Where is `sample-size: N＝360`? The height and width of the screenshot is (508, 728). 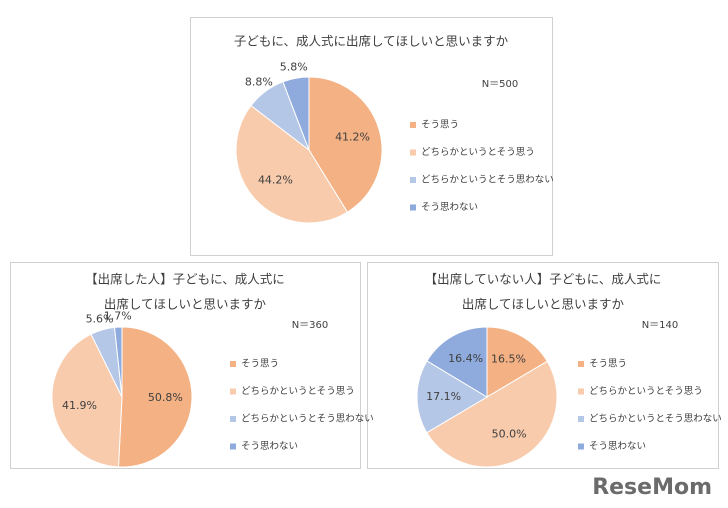
sample-size: N＝360 is located at coordinates (310, 325).